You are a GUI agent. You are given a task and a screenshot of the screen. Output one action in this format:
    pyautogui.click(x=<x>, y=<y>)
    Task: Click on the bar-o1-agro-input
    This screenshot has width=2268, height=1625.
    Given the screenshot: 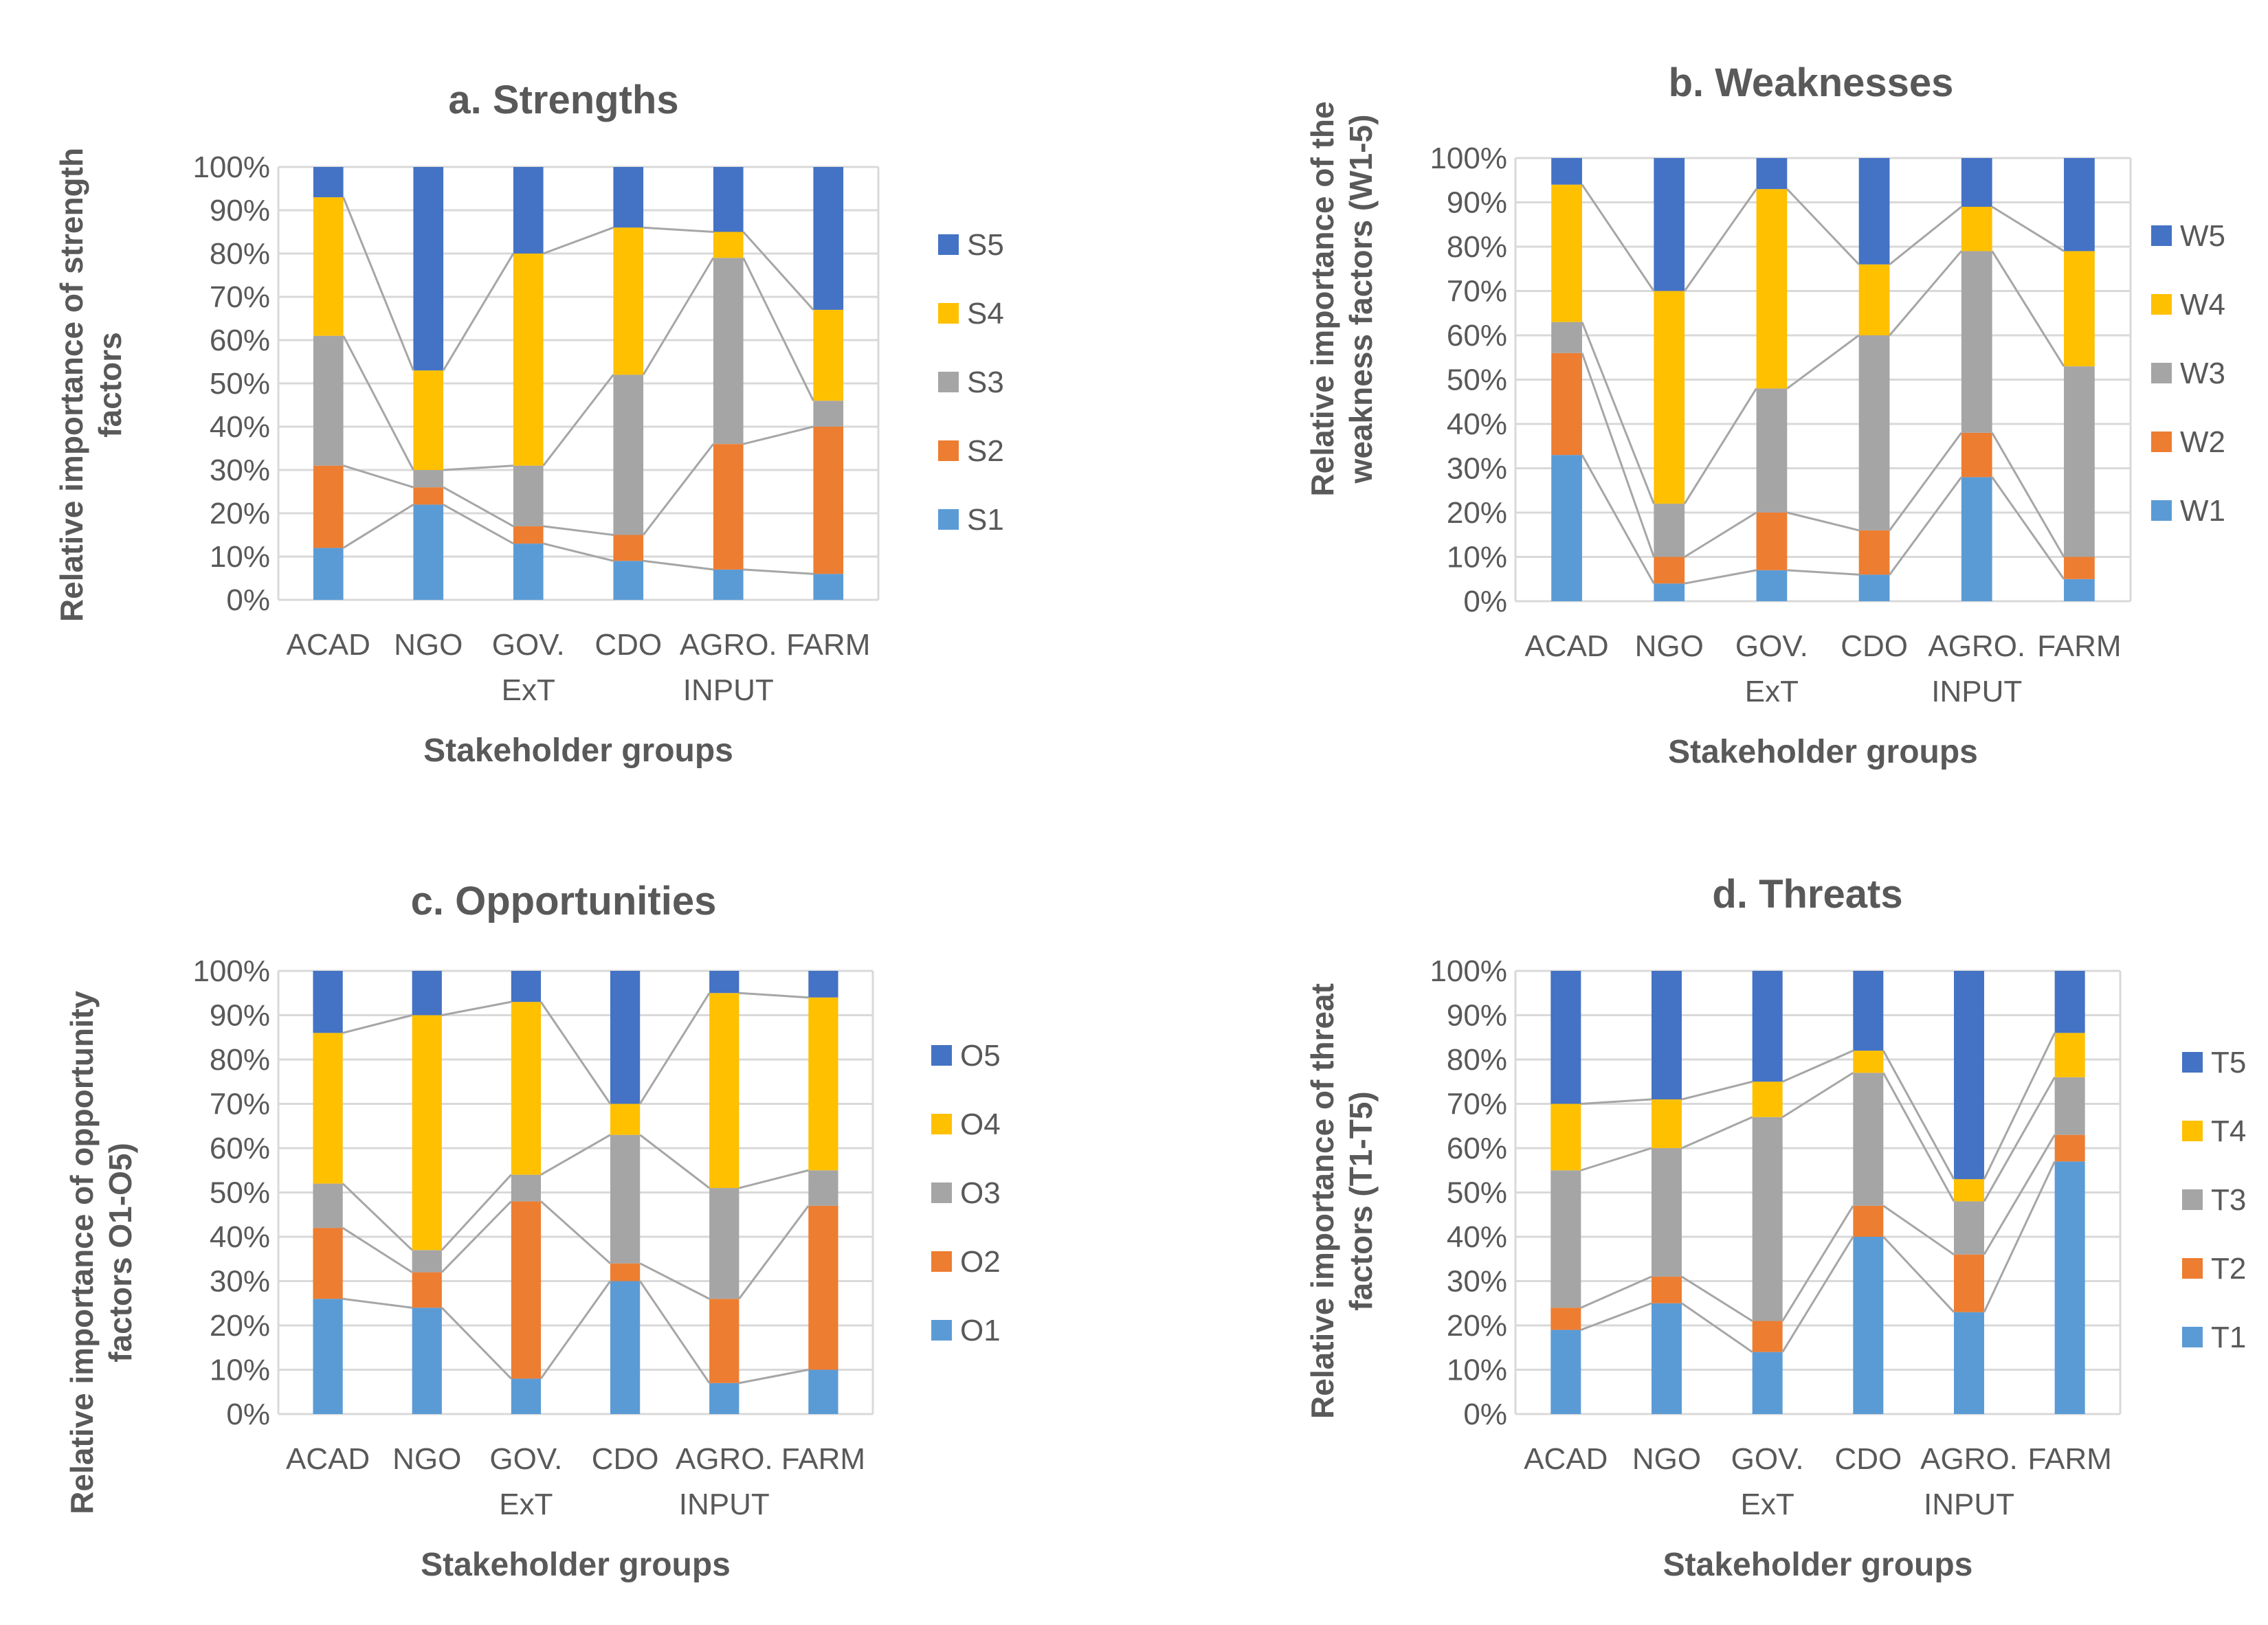 What is the action you would take?
    pyautogui.click(x=724, y=1398)
    